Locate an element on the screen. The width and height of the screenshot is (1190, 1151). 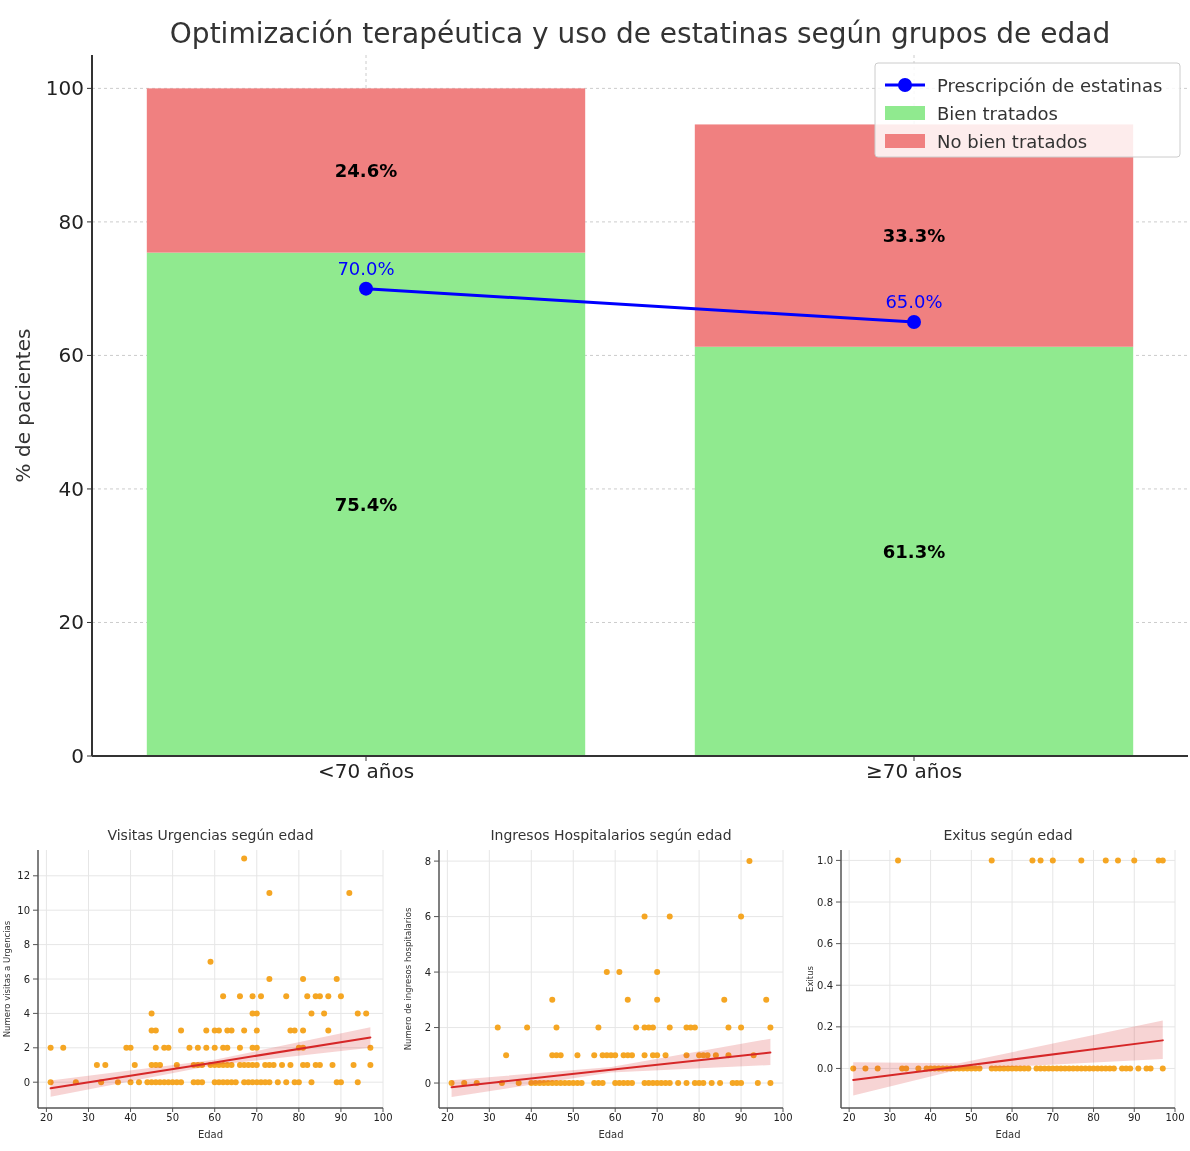
y-tick-label: 0.0 is located at coordinates (825, 1068).